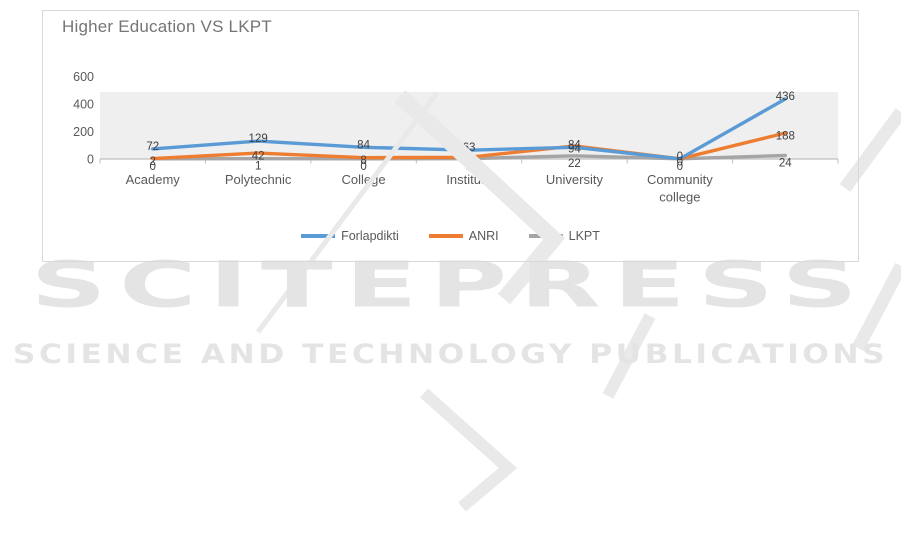  I want to click on y-axis-tick-label: 200, so click(83, 132).